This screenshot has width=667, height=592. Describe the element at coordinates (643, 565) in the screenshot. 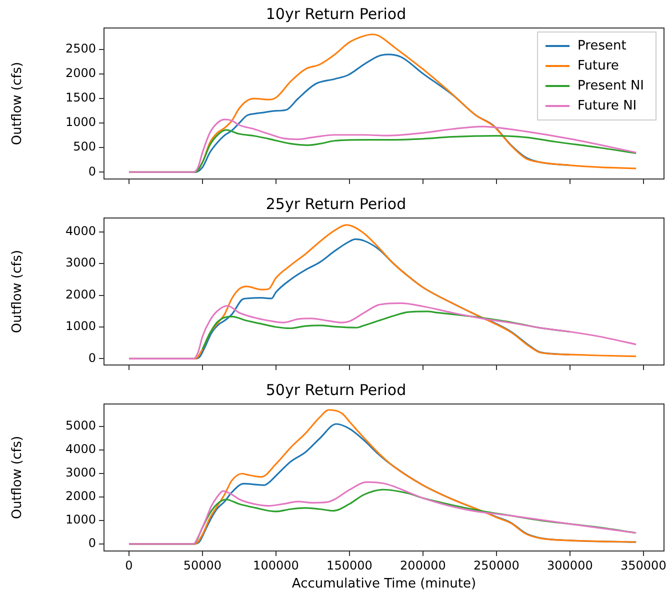

I see `x-tick-label: 350000` at that location.